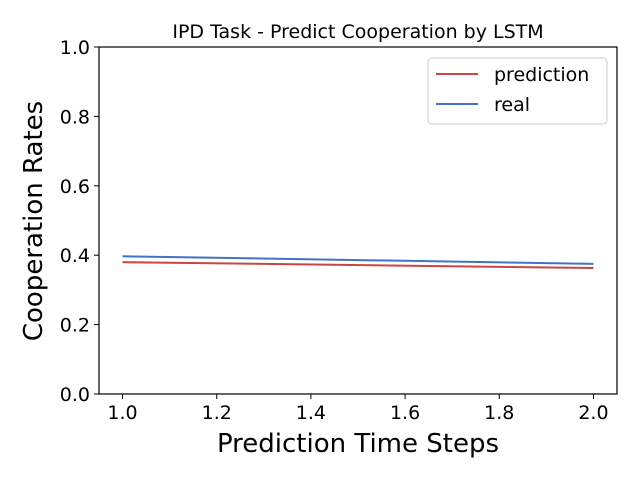  I want to click on series-line-prediction, so click(358, 265).